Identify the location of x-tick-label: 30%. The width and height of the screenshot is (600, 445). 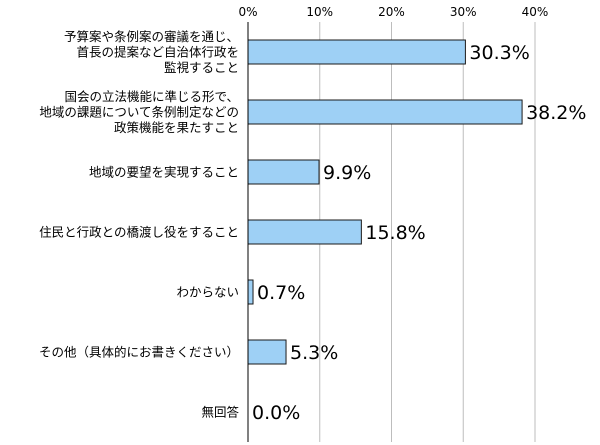
(463, 12).